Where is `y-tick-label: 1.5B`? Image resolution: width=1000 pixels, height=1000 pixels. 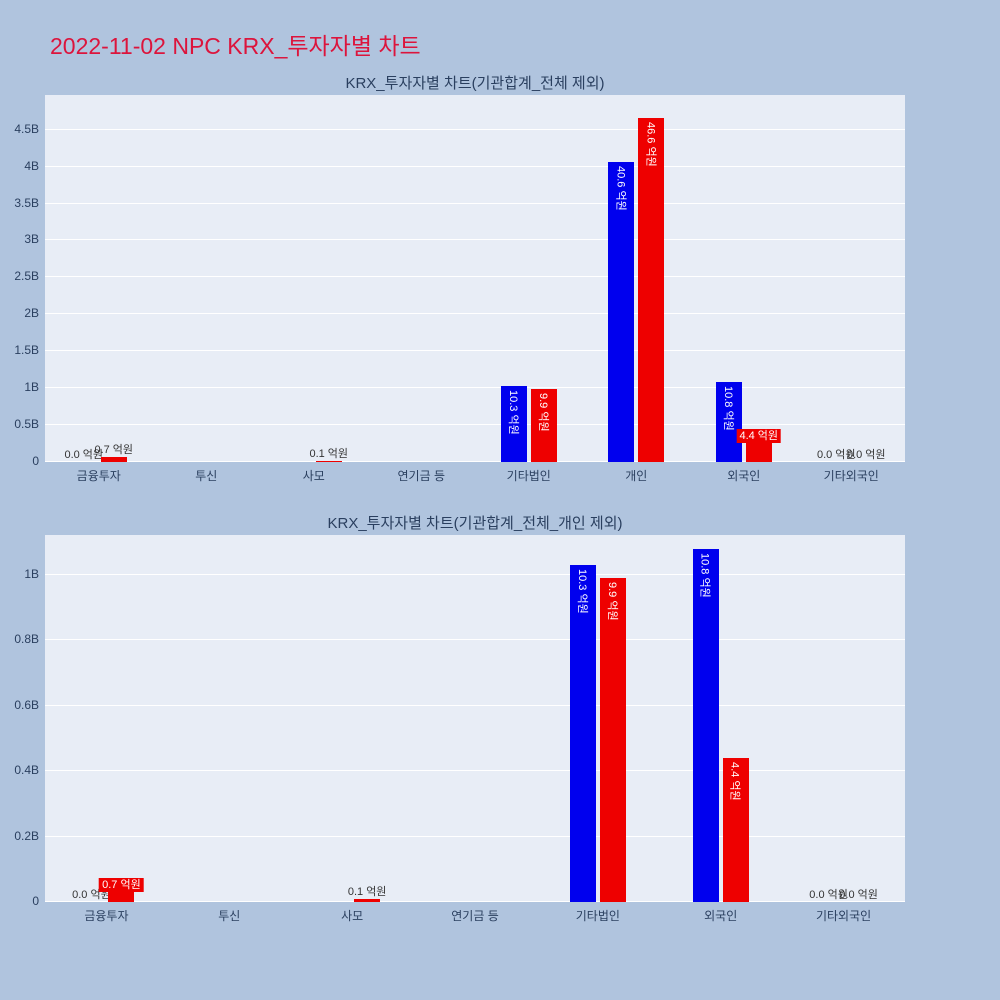 y-tick-label: 1.5B is located at coordinates (26, 350).